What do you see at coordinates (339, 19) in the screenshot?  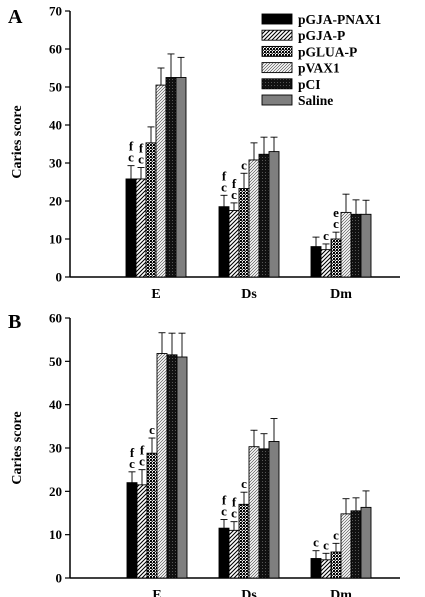 I see `legend-label: pGJA-PNAX1` at bounding box center [339, 19].